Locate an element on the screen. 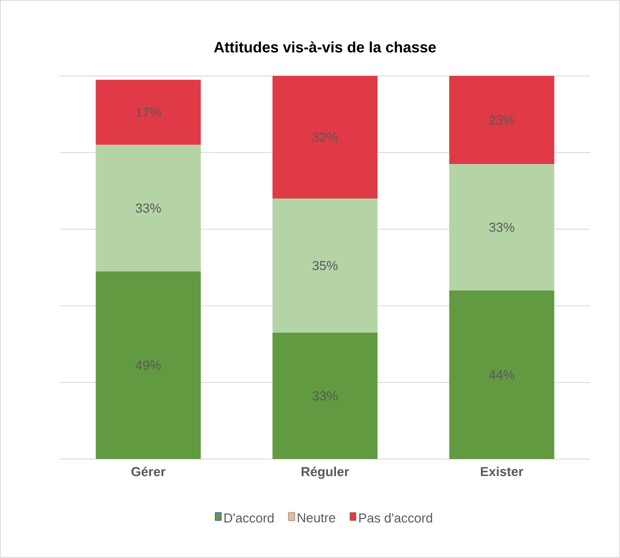 This screenshot has width=620, height=558. x-tick-label: Réguler is located at coordinates (326, 472).